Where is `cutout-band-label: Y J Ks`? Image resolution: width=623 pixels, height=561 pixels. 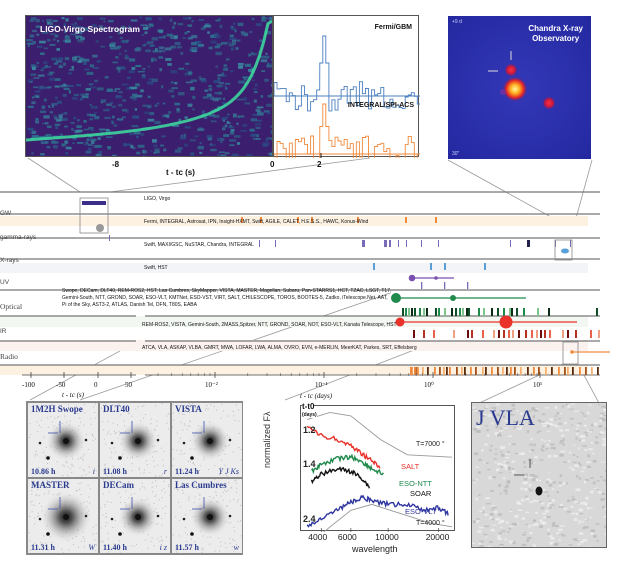
cutout-band-label: Y J Ks is located at coordinates (228, 471).